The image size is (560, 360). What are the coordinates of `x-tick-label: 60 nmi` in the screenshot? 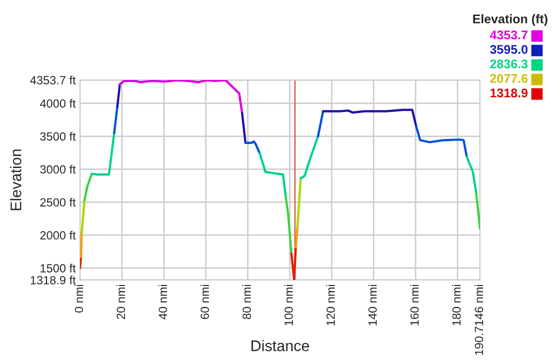 It's located at (205, 301).